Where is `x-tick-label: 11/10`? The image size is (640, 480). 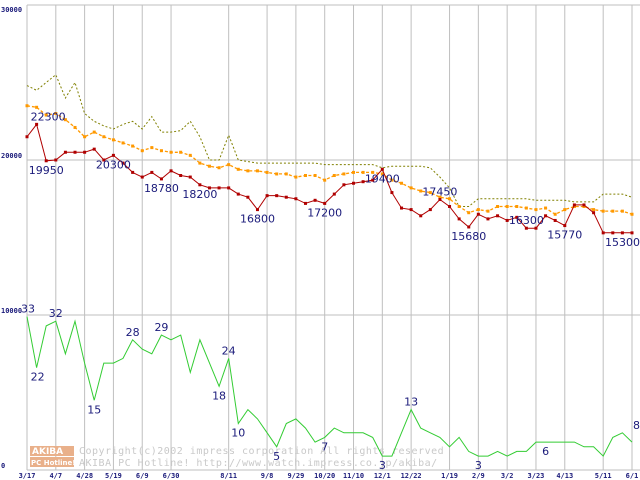 x-tick-label: 11/10 is located at coordinates (353, 476).